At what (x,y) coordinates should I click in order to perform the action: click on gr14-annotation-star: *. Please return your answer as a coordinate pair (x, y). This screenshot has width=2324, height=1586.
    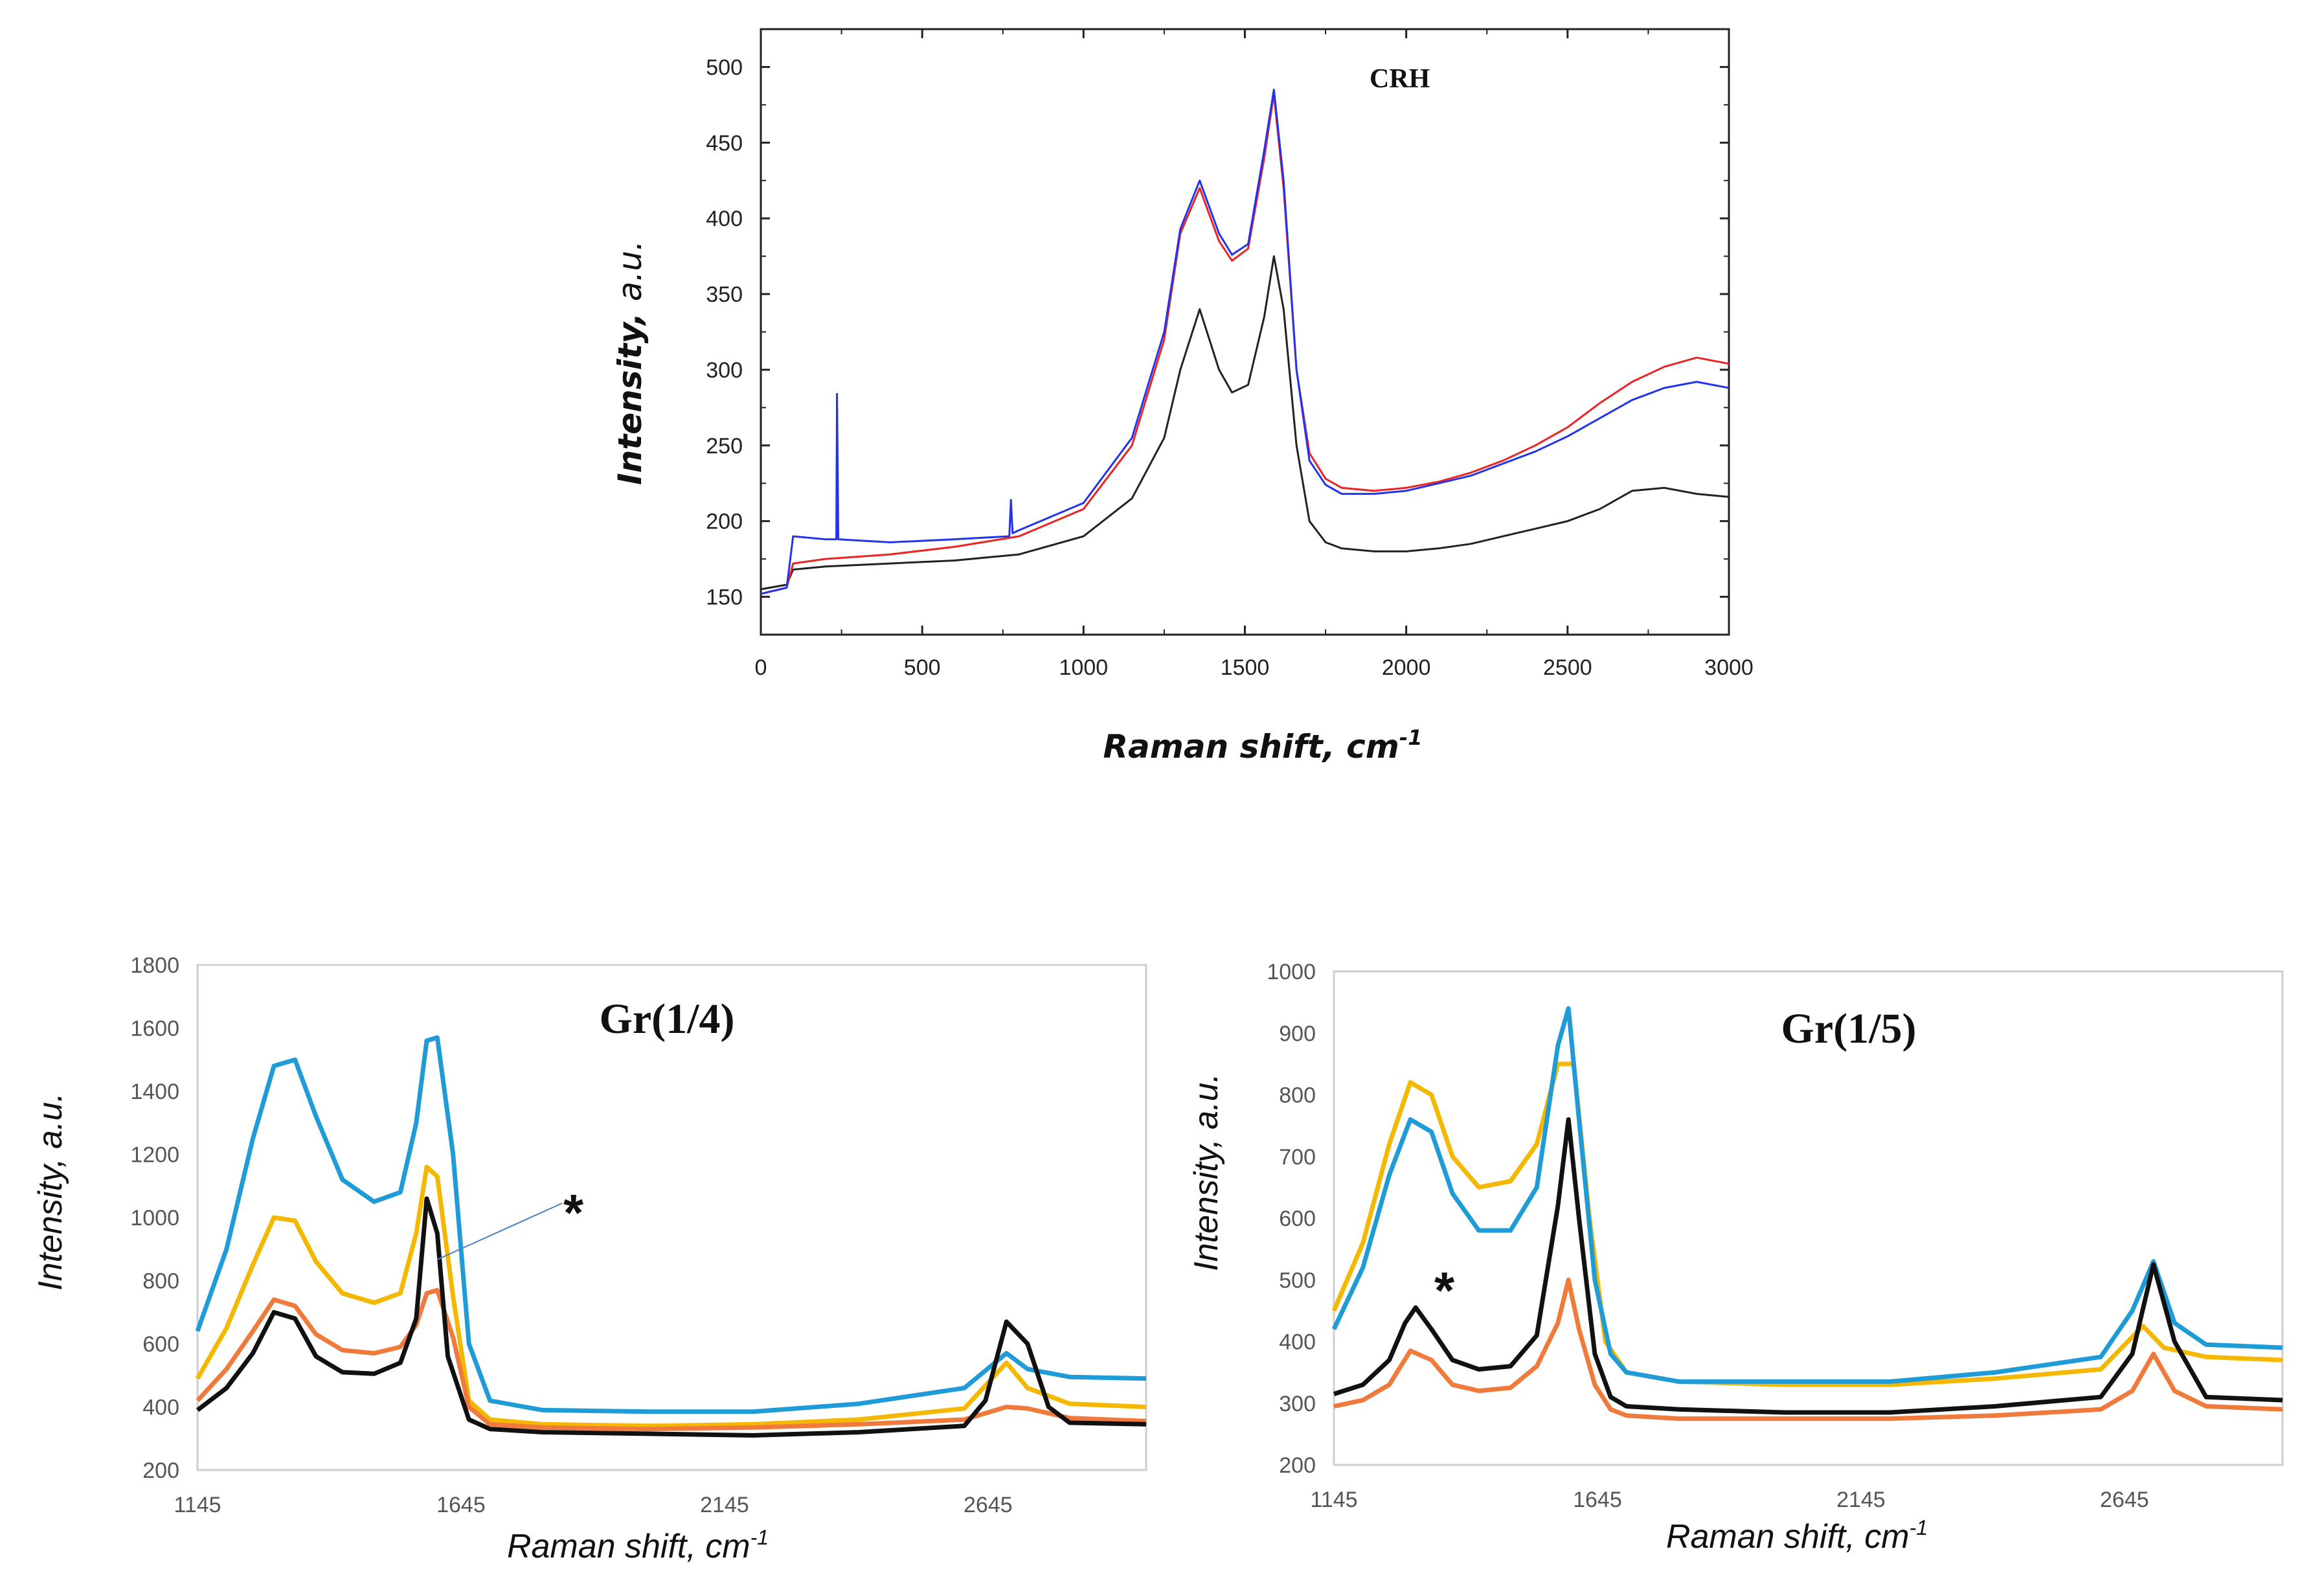
    Looking at the image, I should click on (573, 1212).